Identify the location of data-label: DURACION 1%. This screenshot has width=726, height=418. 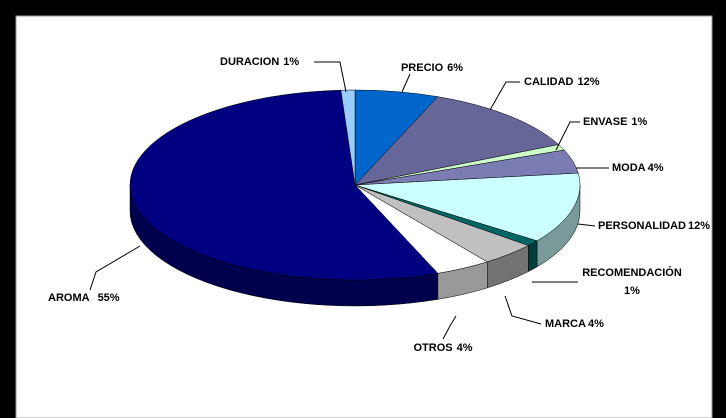
(259, 62).